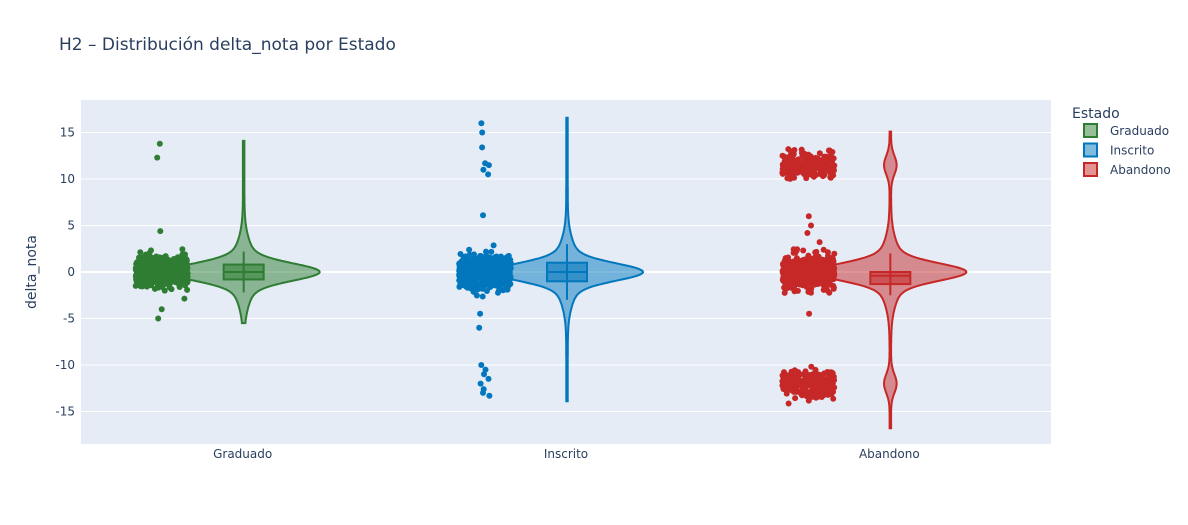 Image resolution: width=1188 pixels, height=525 pixels. I want to click on y-tick-label: 10, so click(67, 179).